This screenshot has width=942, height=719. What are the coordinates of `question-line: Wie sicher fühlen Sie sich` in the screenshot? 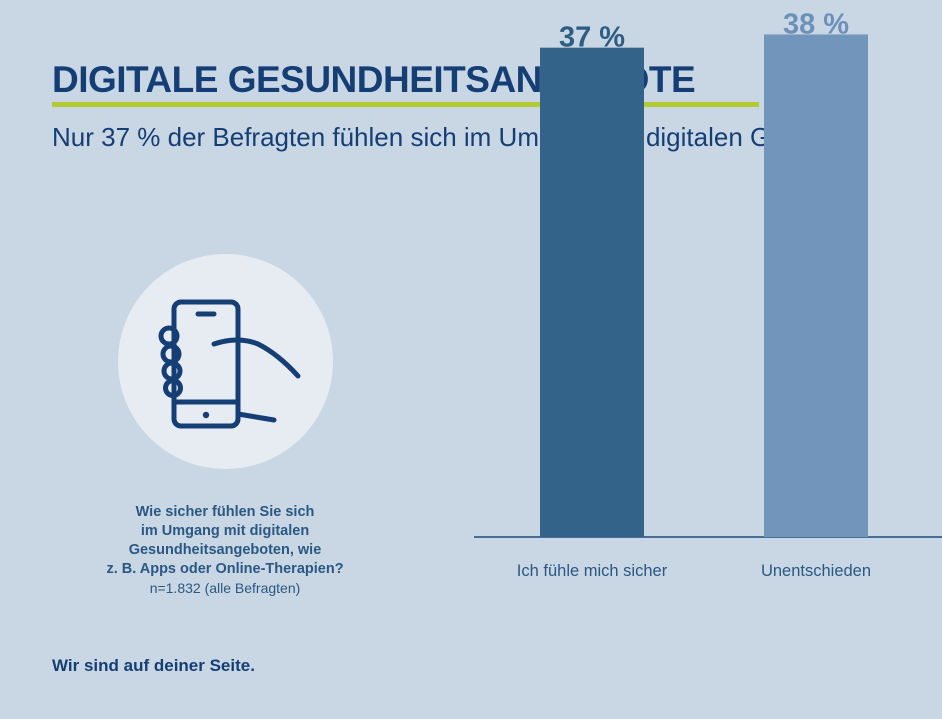 It's located at (225, 512).